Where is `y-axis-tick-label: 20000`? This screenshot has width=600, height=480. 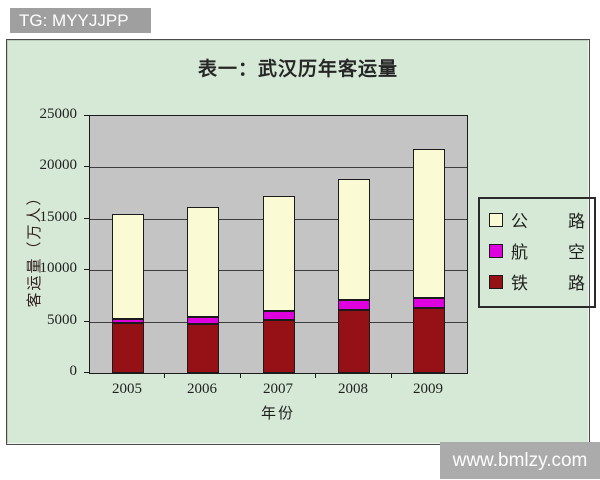
y-axis-tick-label: 20000 is located at coordinates (58, 165).